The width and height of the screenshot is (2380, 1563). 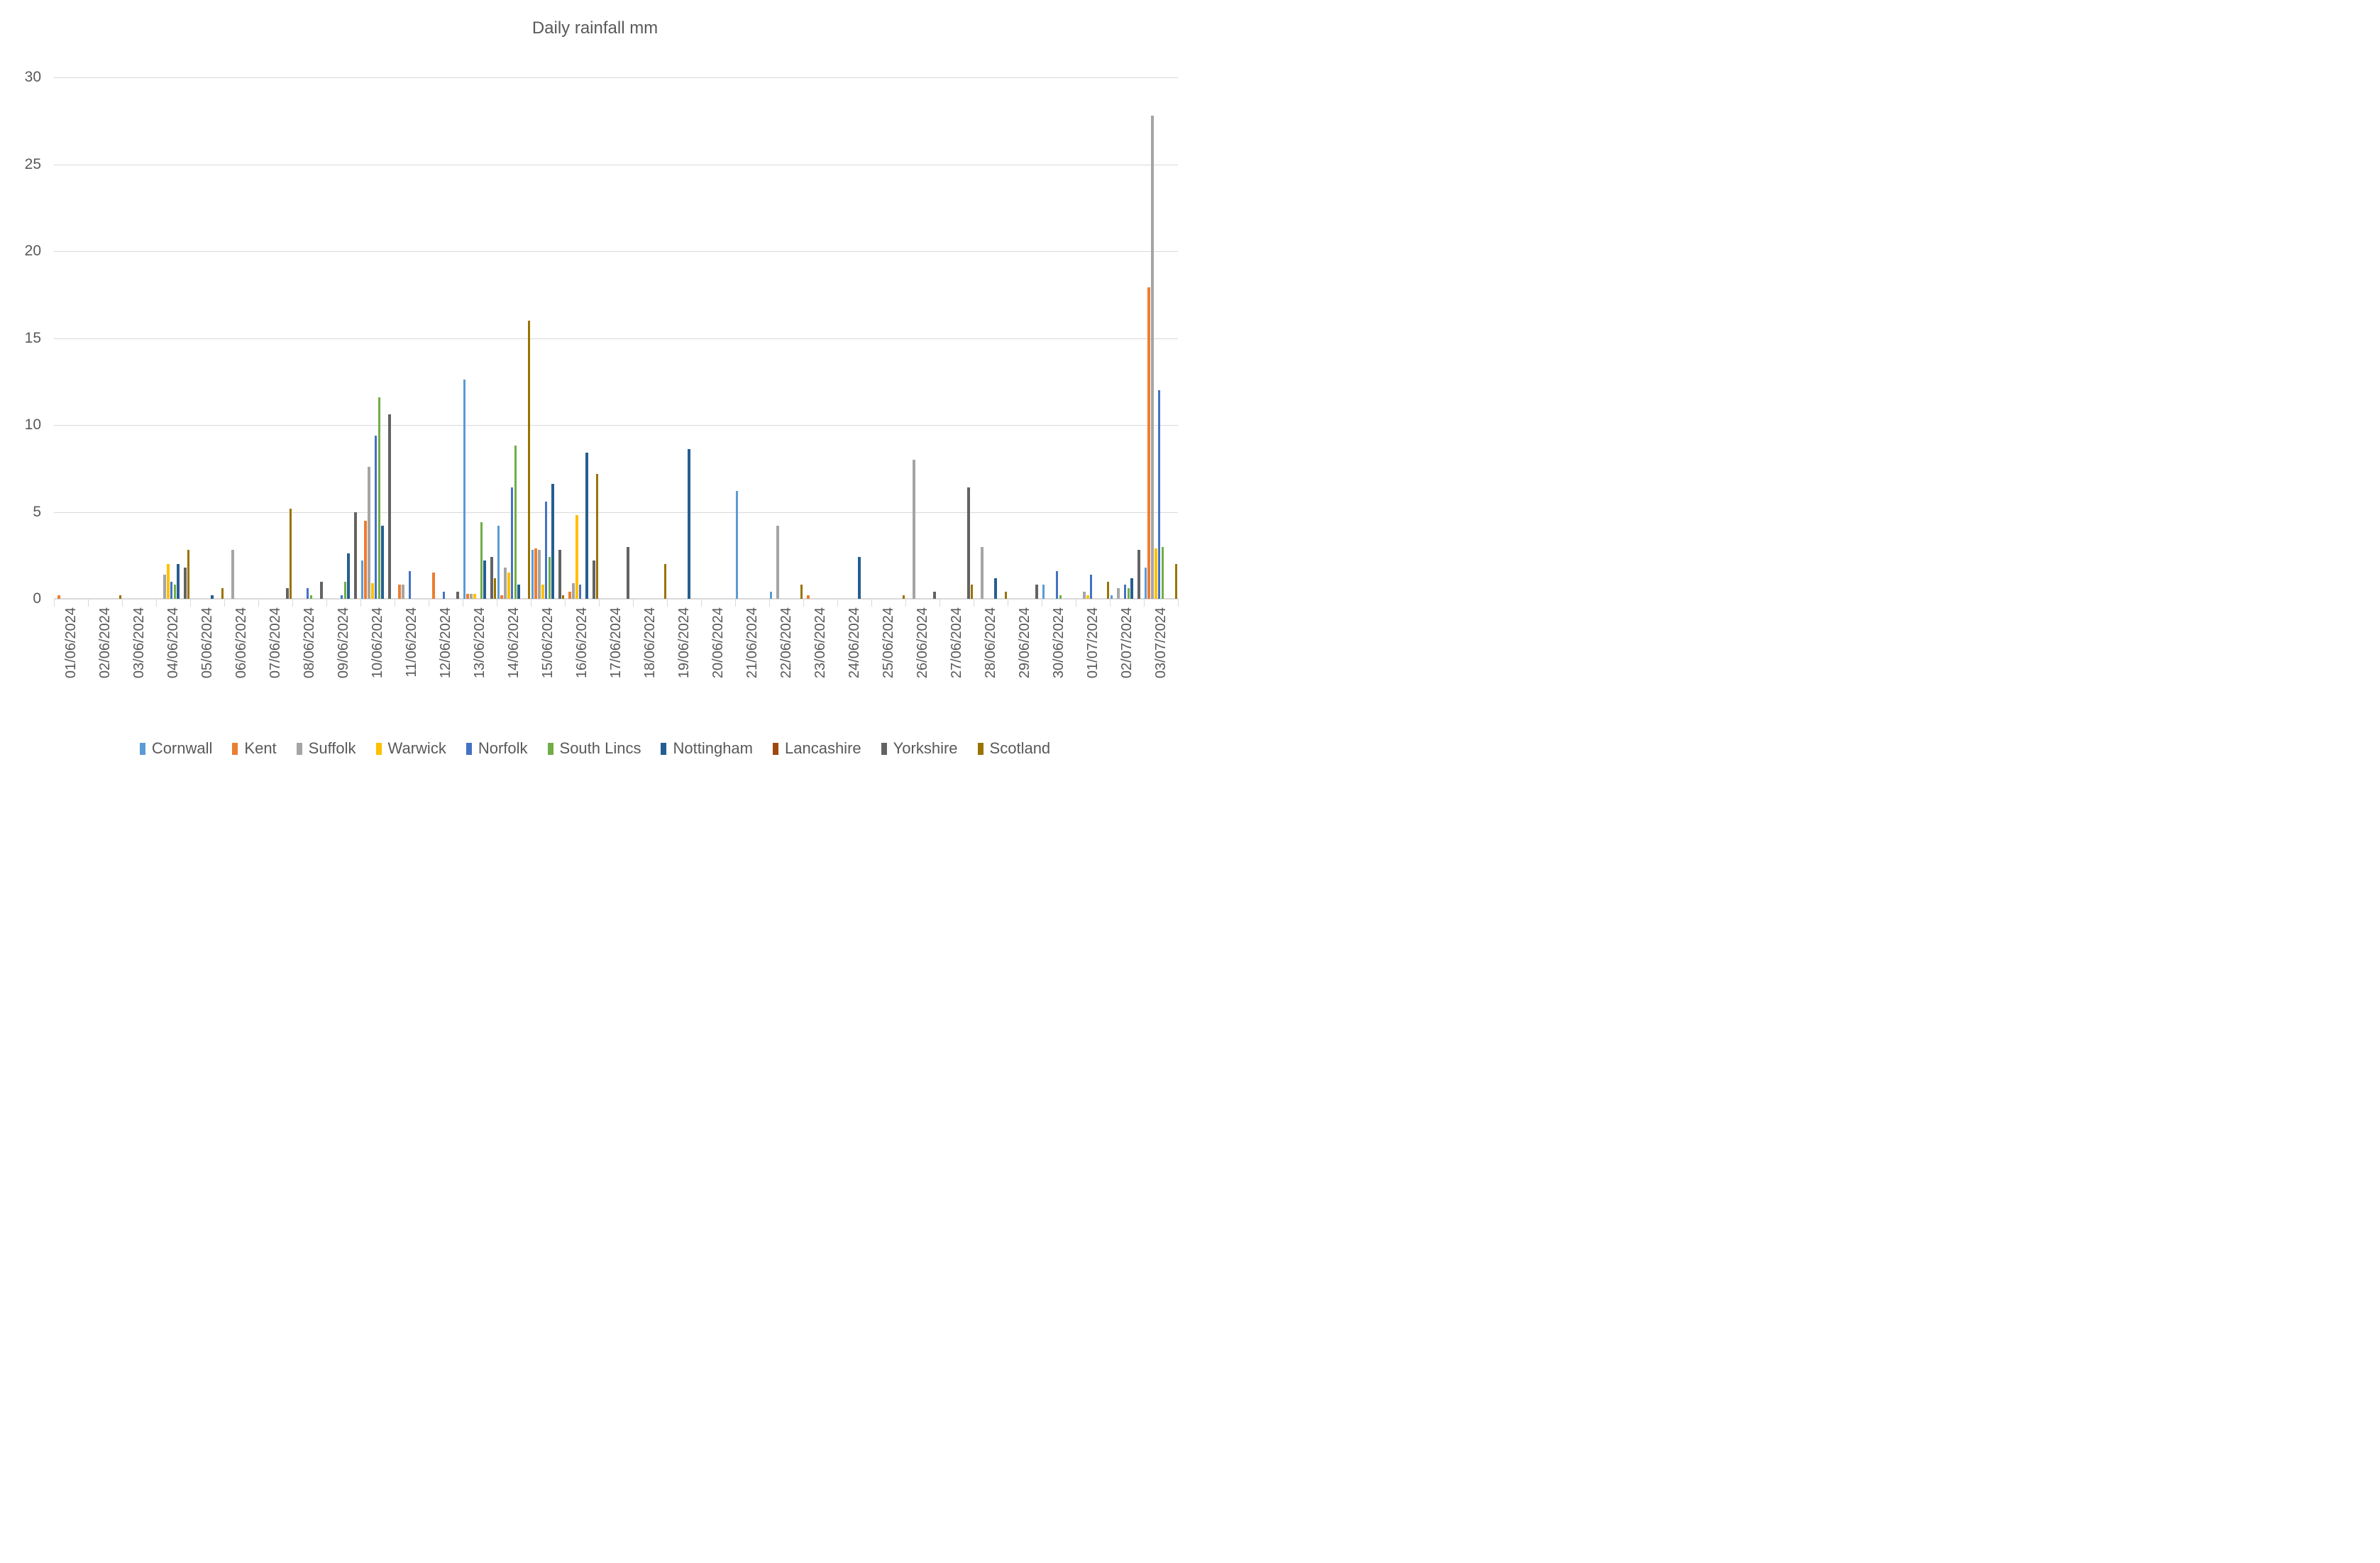 What do you see at coordinates (540, 574) in the screenshot?
I see `bar-suffolk-15/06/2024` at bounding box center [540, 574].